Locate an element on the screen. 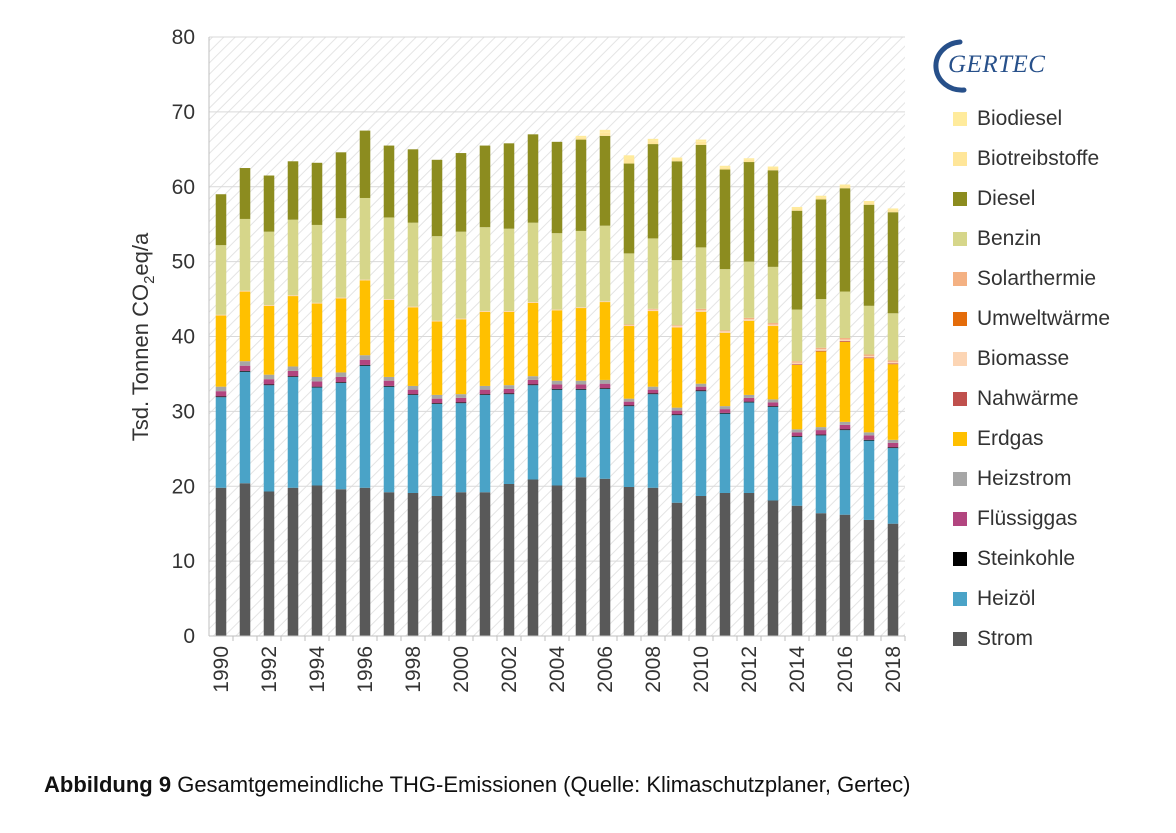 The width and height of the screenshot is (1176, 833). x-tick-label: 2008 is located at coordinates (653, 669).